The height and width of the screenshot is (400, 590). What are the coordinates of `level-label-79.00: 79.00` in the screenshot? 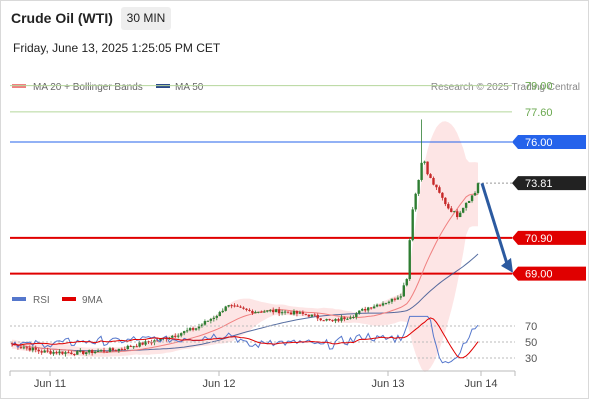 It's located at (539, 87).